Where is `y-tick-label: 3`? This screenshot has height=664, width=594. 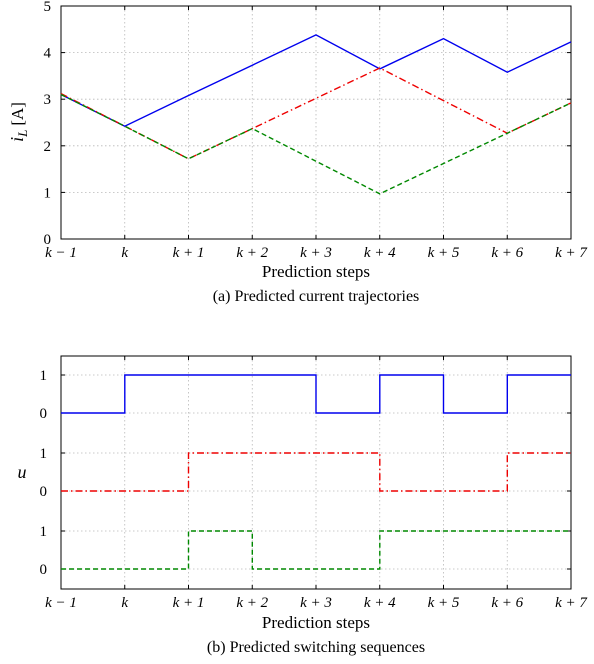
y-tick-label: 3 is located at coordinates (48, 100).